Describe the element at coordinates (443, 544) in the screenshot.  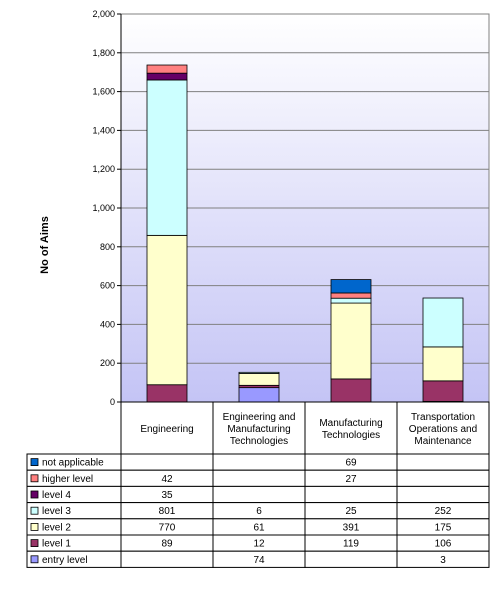
I see `data-label: 106` at that location.